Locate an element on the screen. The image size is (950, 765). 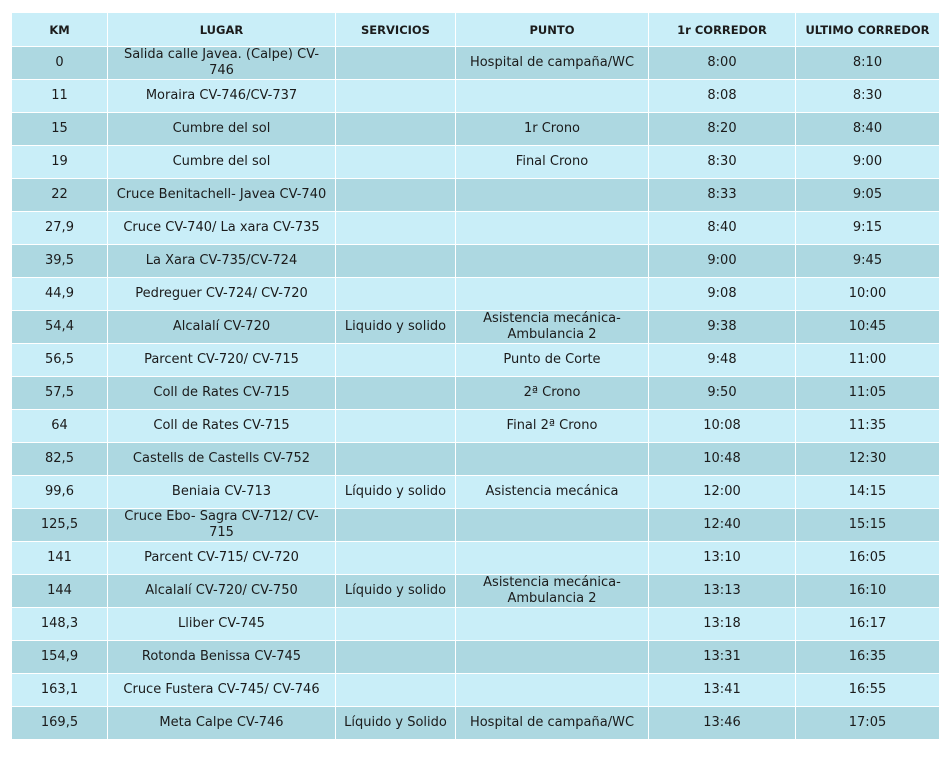
cell-first-rider: 8:30 is located at coordinates (722, 162).